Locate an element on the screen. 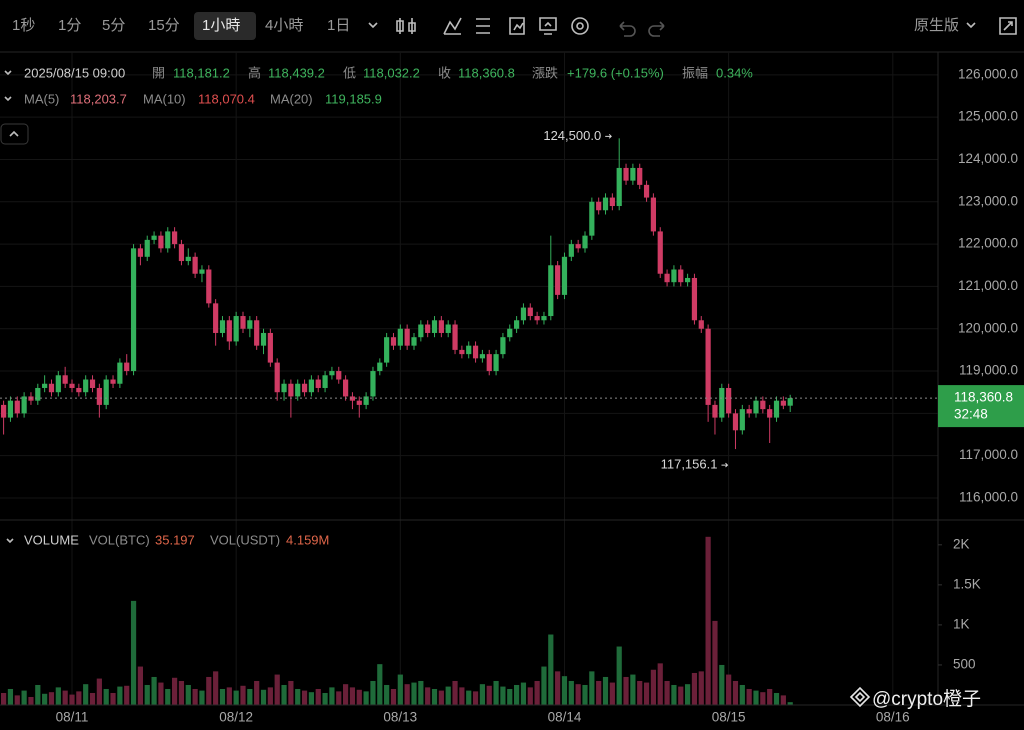  y-tick-label: 121,000.0 is located at coordinates (988, 285).